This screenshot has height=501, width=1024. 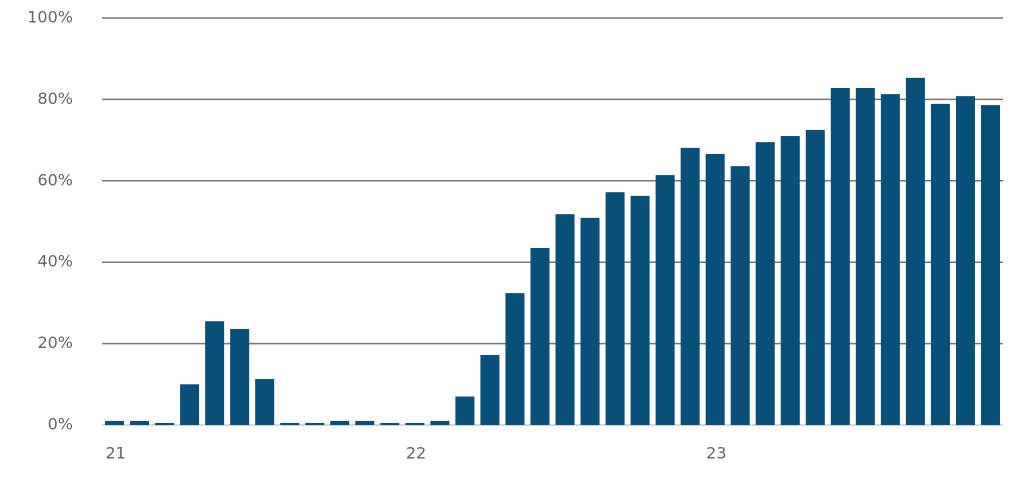 I want to click on y-tick-label: 60%, so click(x=55, y=179).